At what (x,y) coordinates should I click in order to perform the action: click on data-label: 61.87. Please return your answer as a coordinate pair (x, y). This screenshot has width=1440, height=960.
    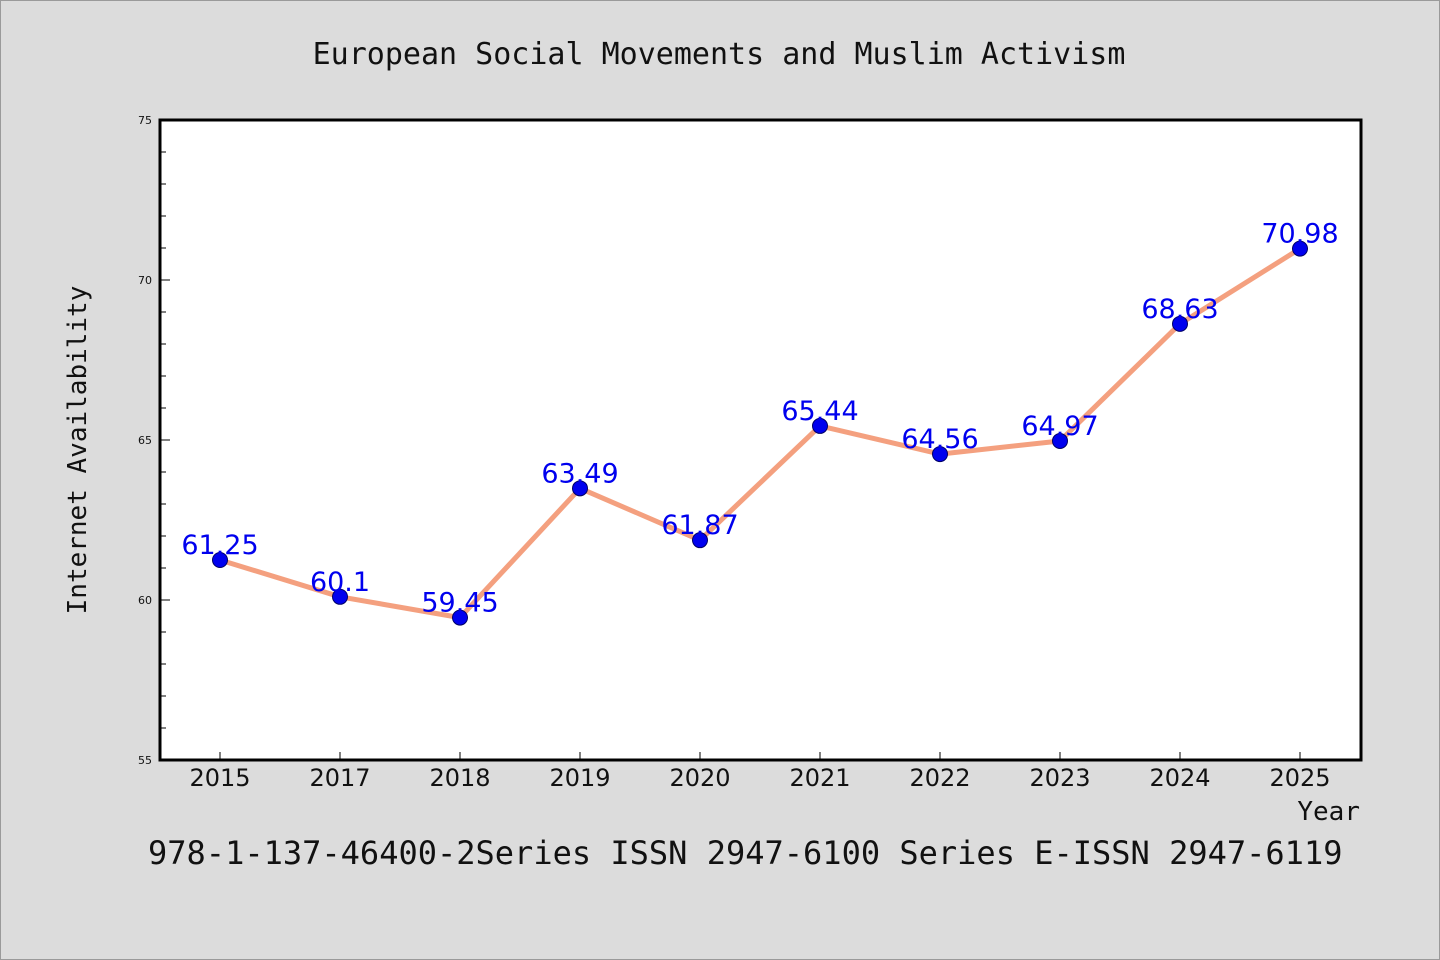
    Looking at the image, I should click on (699, 525).